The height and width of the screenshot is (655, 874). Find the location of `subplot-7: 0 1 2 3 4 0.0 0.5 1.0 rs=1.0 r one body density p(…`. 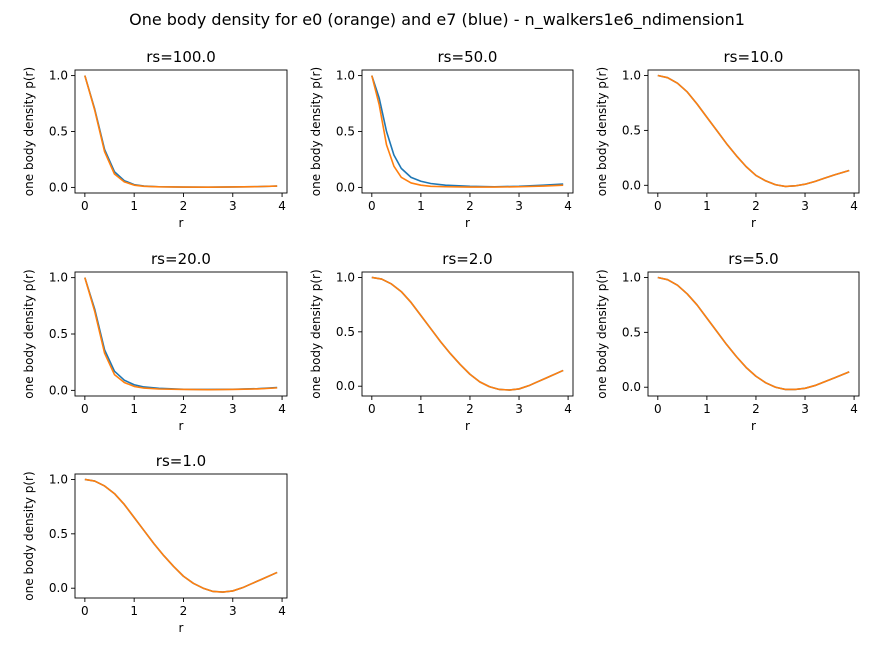

subplot-7: 0 1 2 3 4 0.0 0.5 1.0 rs=1.0 r one body density p(… is located at coordinates (155, 543).